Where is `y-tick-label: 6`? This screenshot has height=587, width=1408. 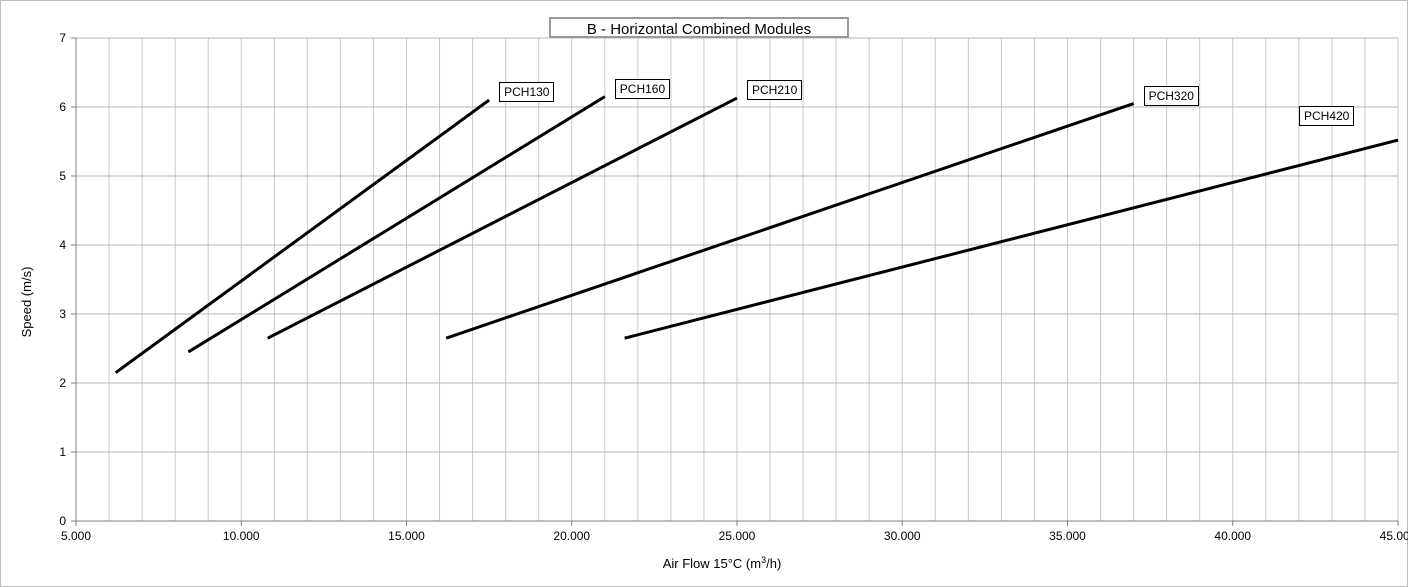
y-tick-label: 6 is located at coordinates (62, 107).